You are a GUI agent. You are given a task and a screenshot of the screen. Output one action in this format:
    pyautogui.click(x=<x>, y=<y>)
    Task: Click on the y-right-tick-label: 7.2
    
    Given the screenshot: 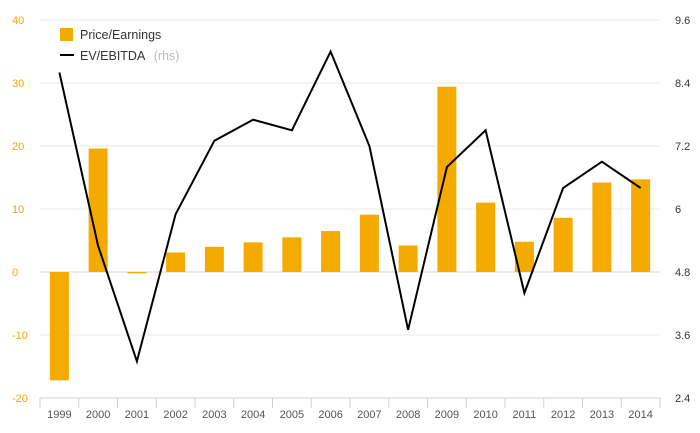 What is the action you would take?
    pyautogui.click(x=682, y=147)
    